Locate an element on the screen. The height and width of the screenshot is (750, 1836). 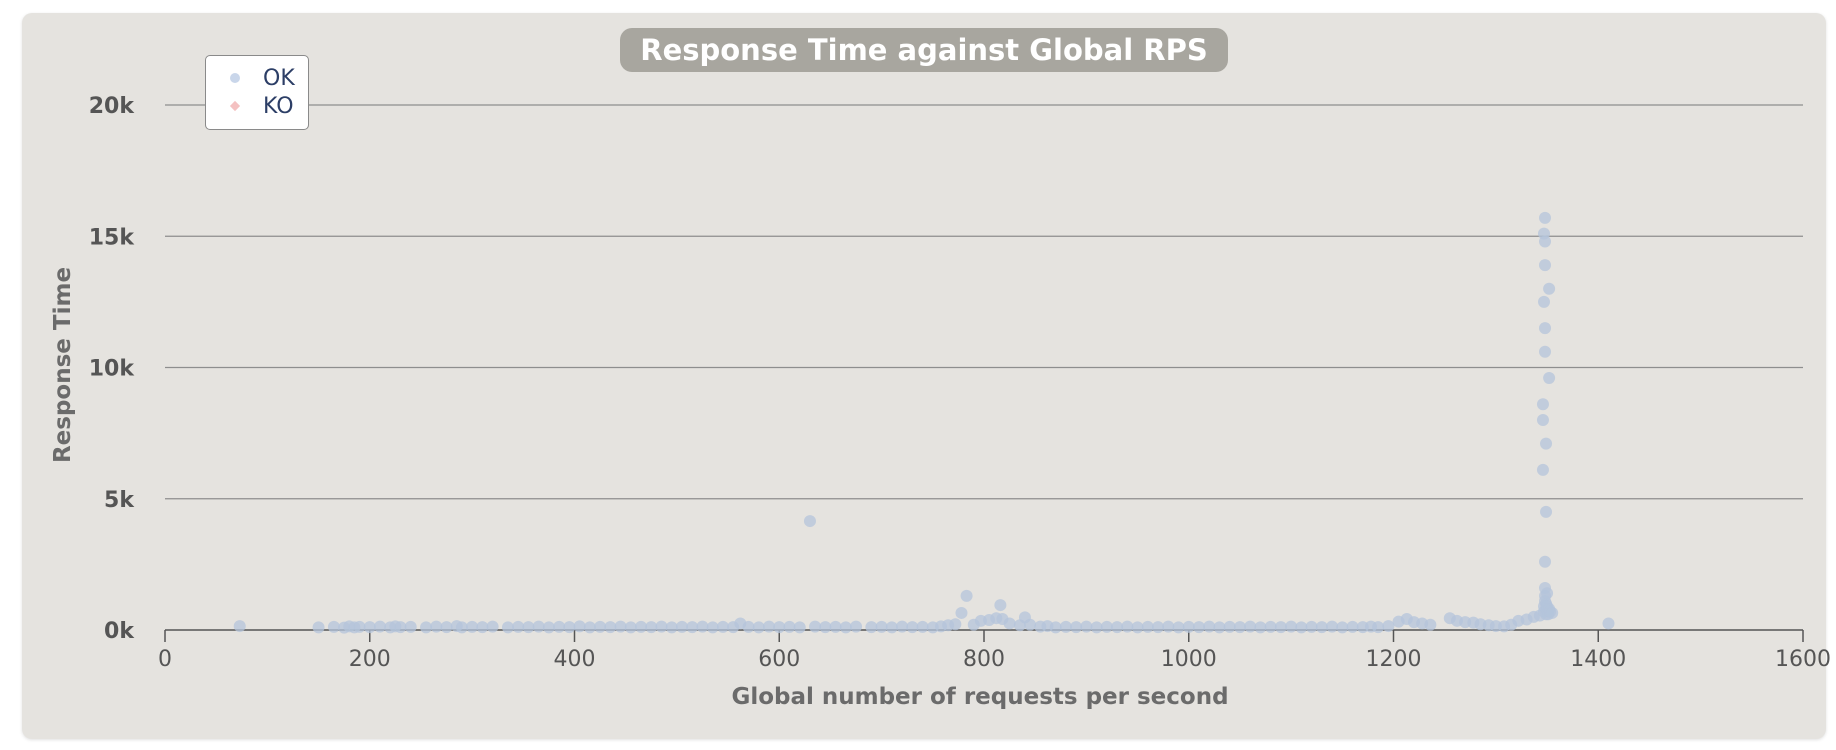
legend-label-ok: OK is located at coordinates (279, 78).